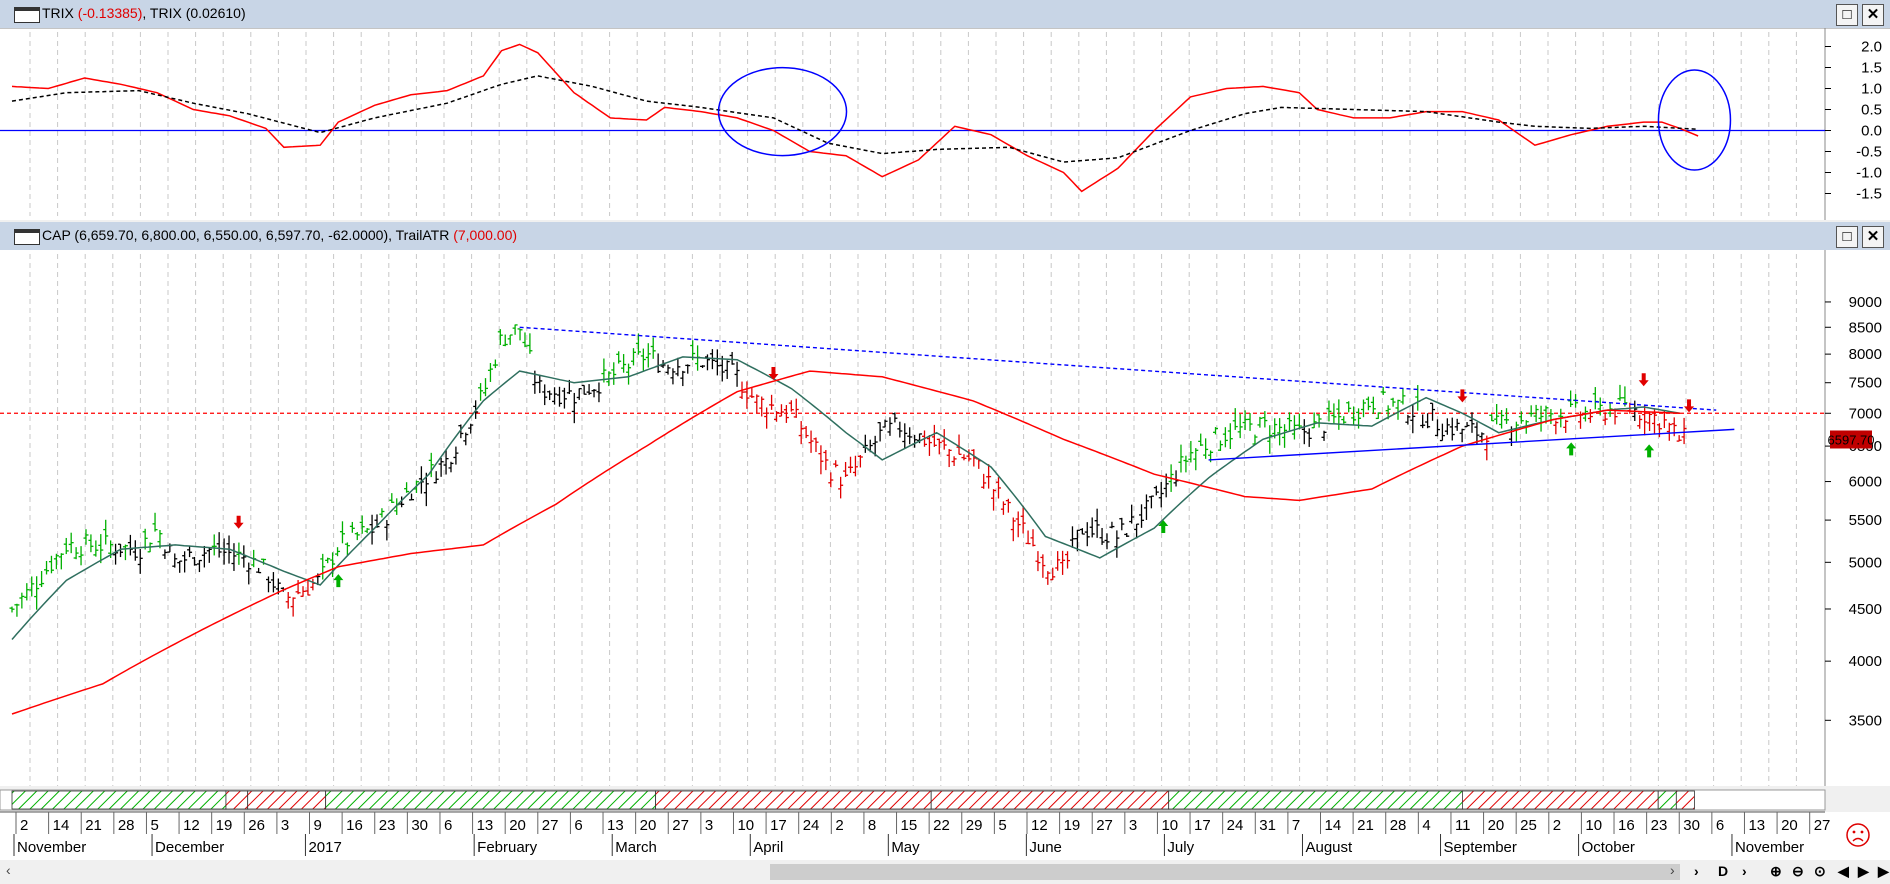 The height and width of the screenshot is (884, 1890). I want to click on last-price-box, so click(1851, 439).